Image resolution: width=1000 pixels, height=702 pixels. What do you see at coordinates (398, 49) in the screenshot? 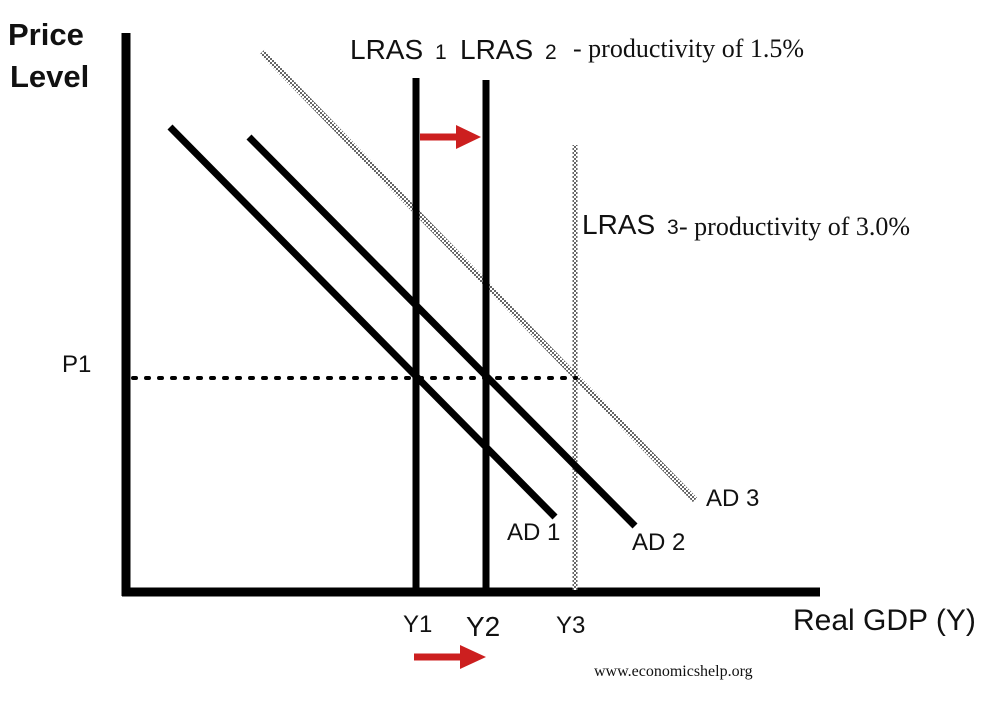
I see `lras1-label: LRAS 1` at bounding box center [398, 49].